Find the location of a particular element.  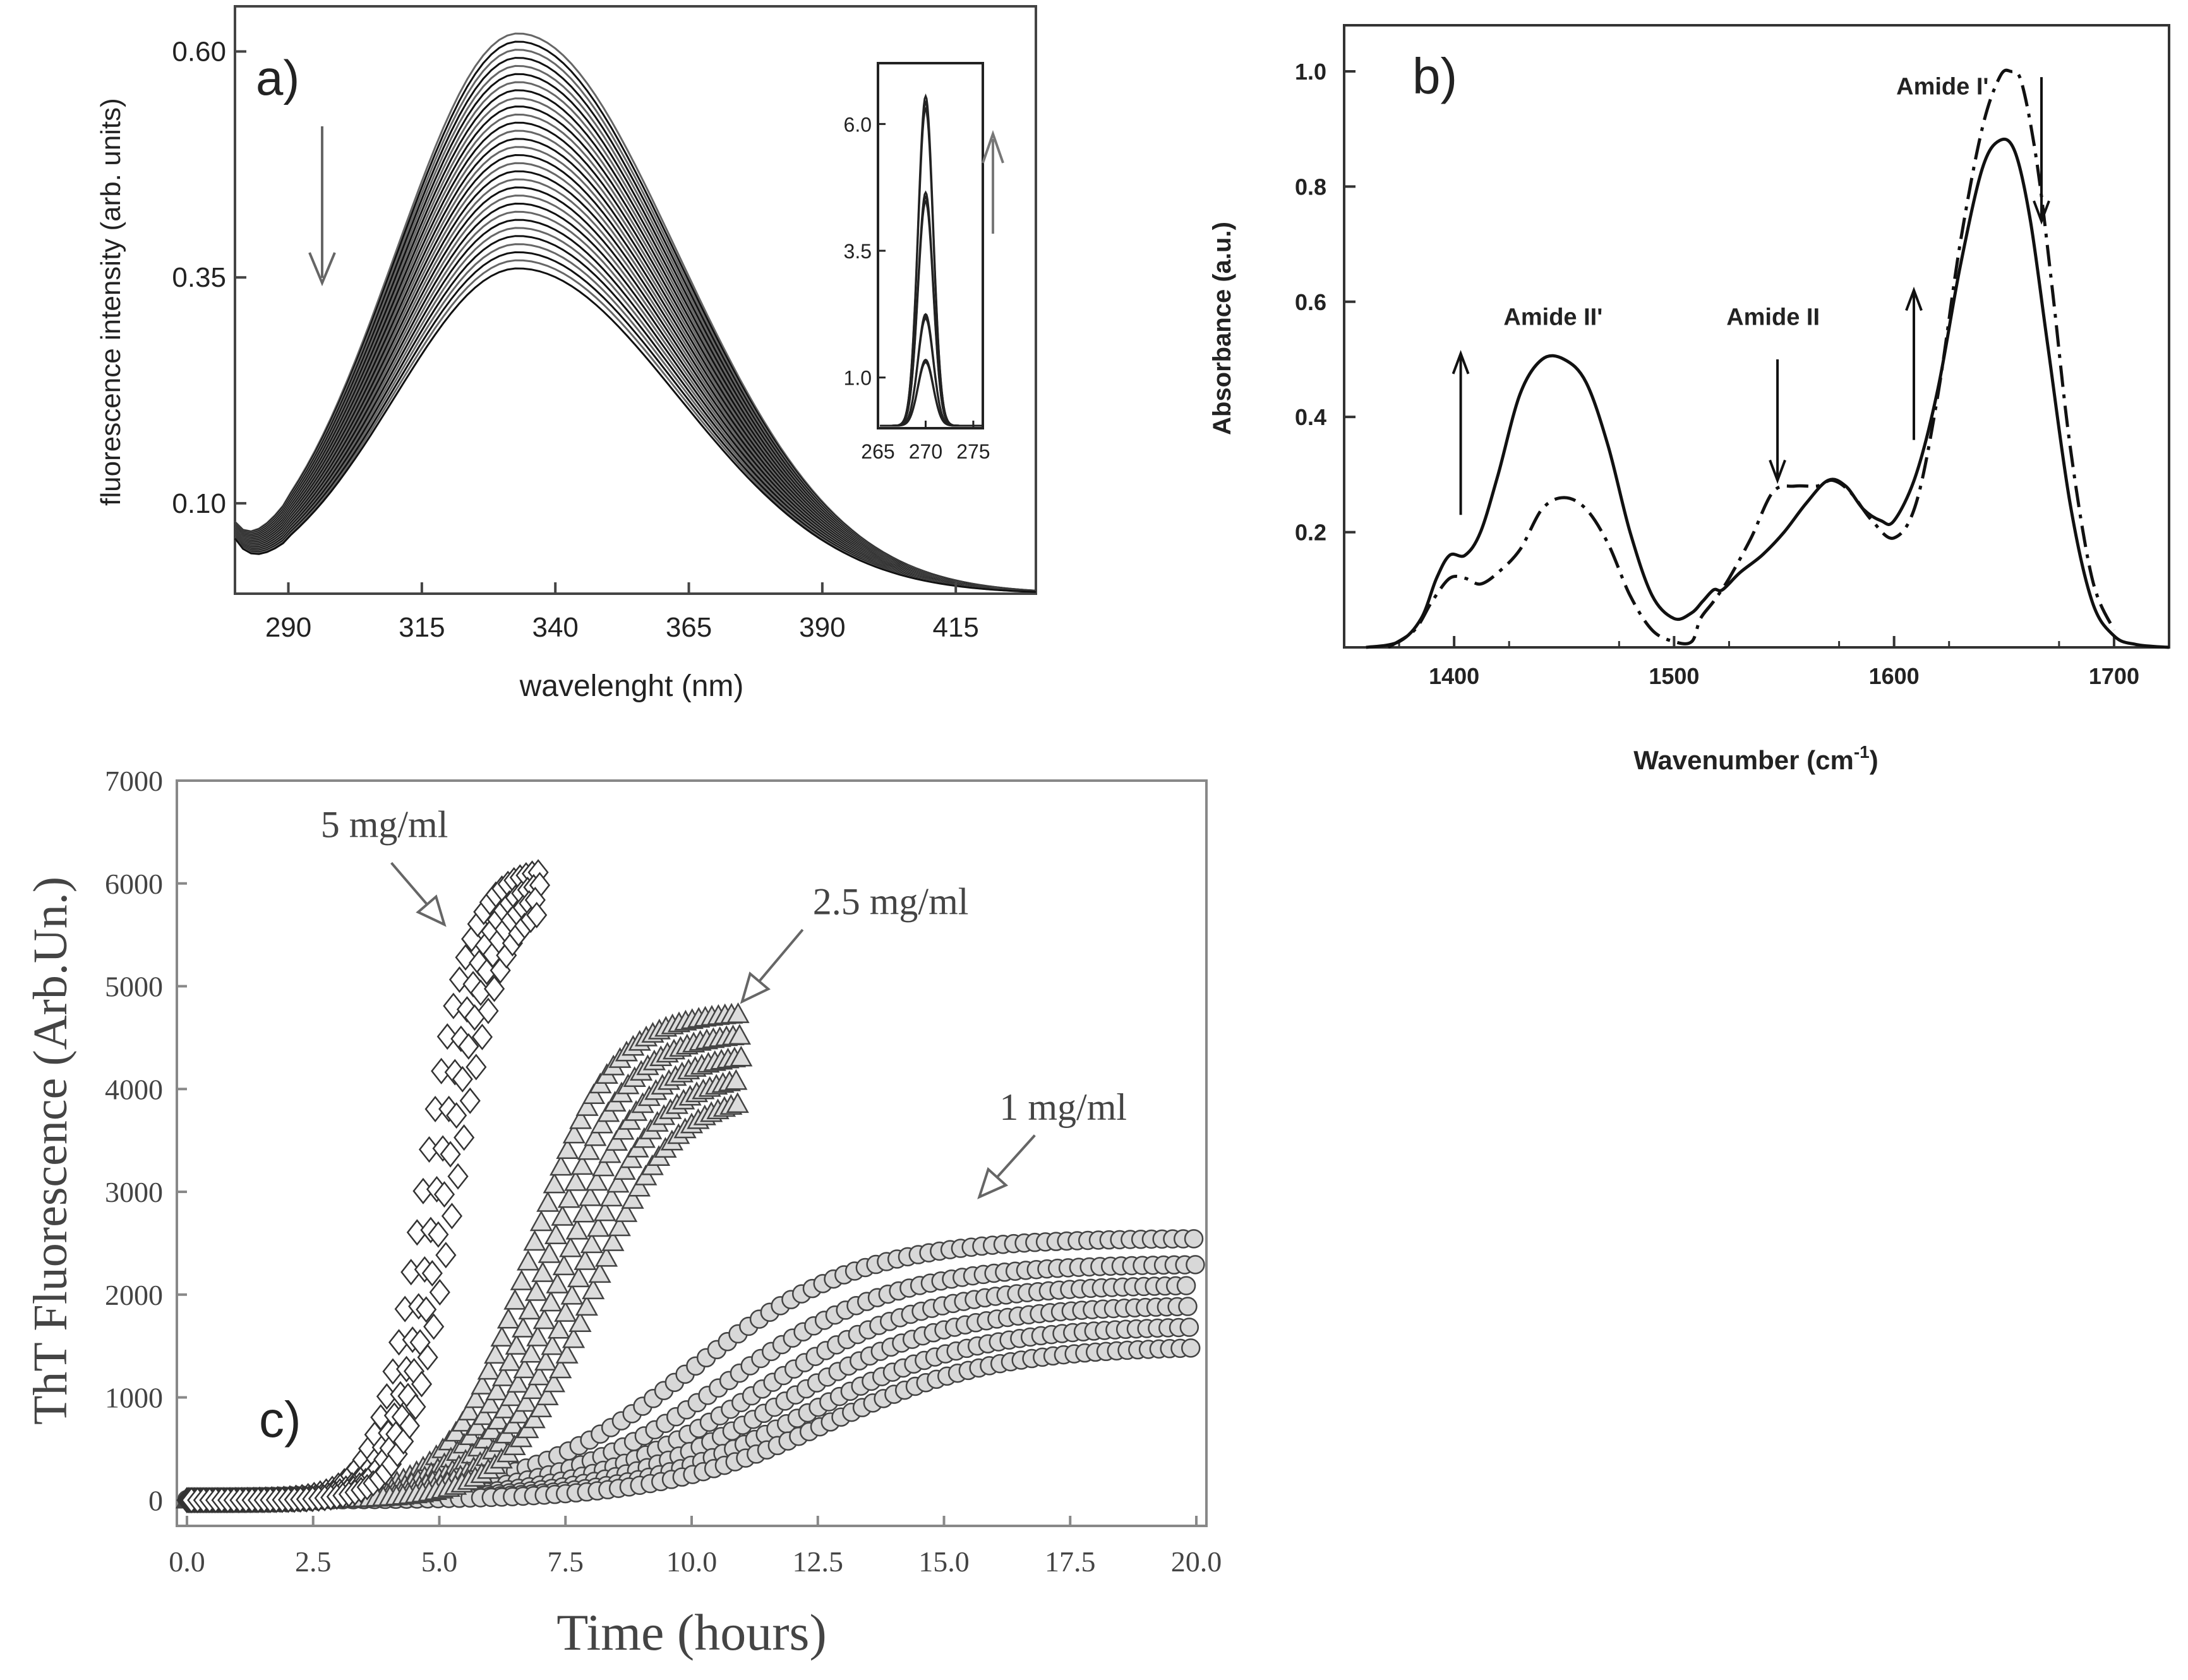

inset-curves is located at coordinates (931, 260).